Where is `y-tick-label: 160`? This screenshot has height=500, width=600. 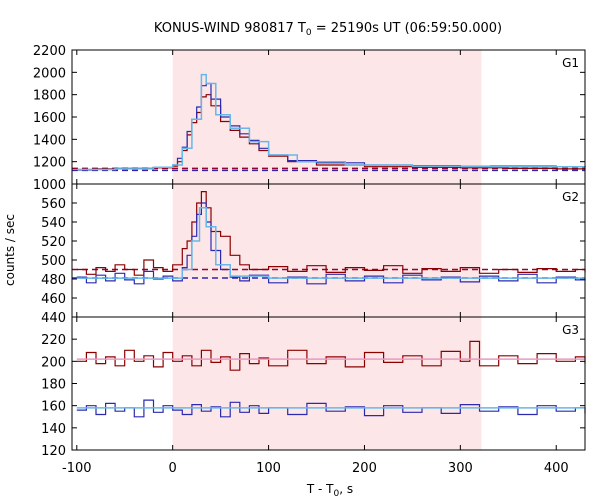
y-tick-label: 160 is located at coordinates (53, 407).